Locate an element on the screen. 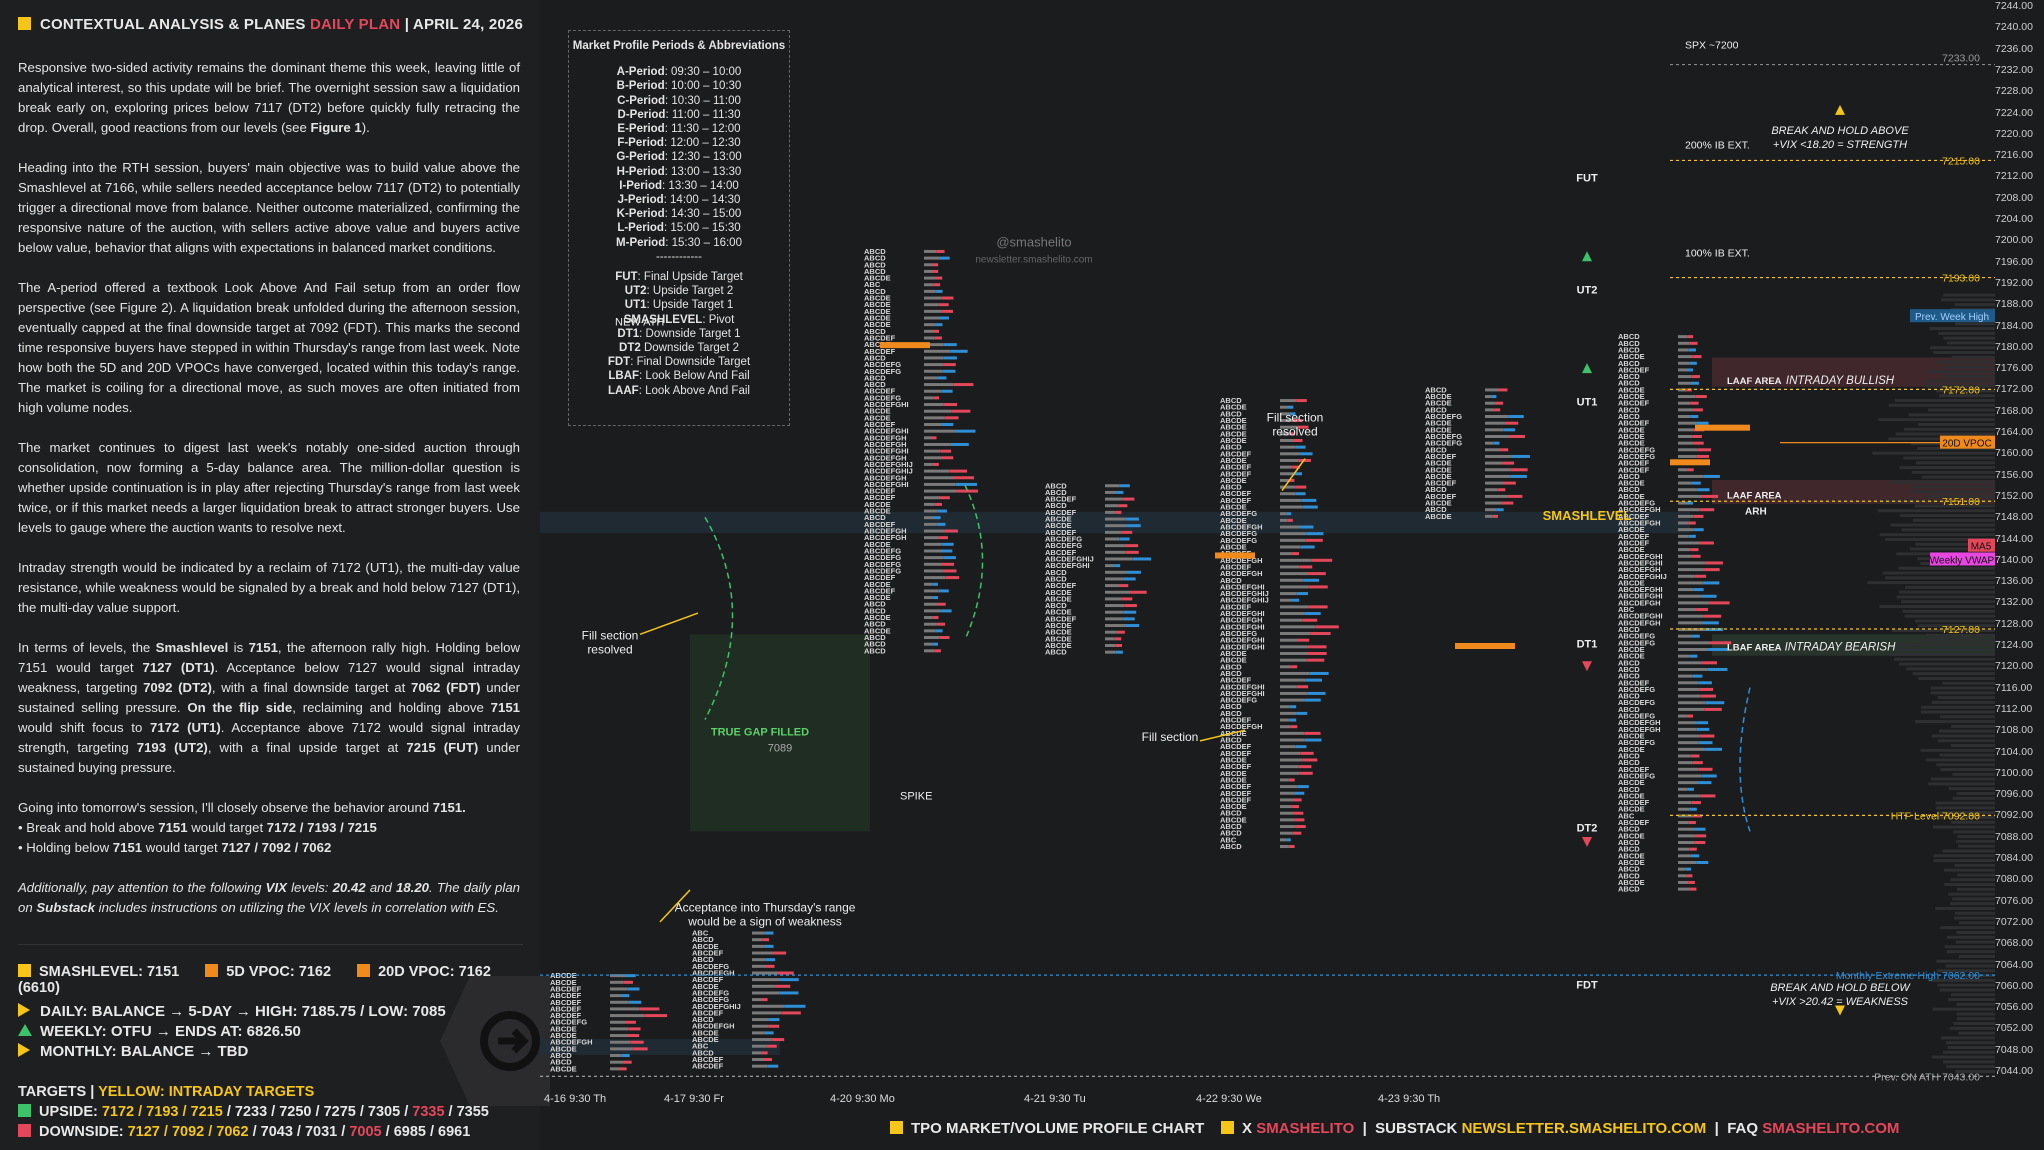 The height and width of the screenshot is (1150, 2044). gap-filled-title: TRUE GAP FILLED is located at coordinates (760, 733).